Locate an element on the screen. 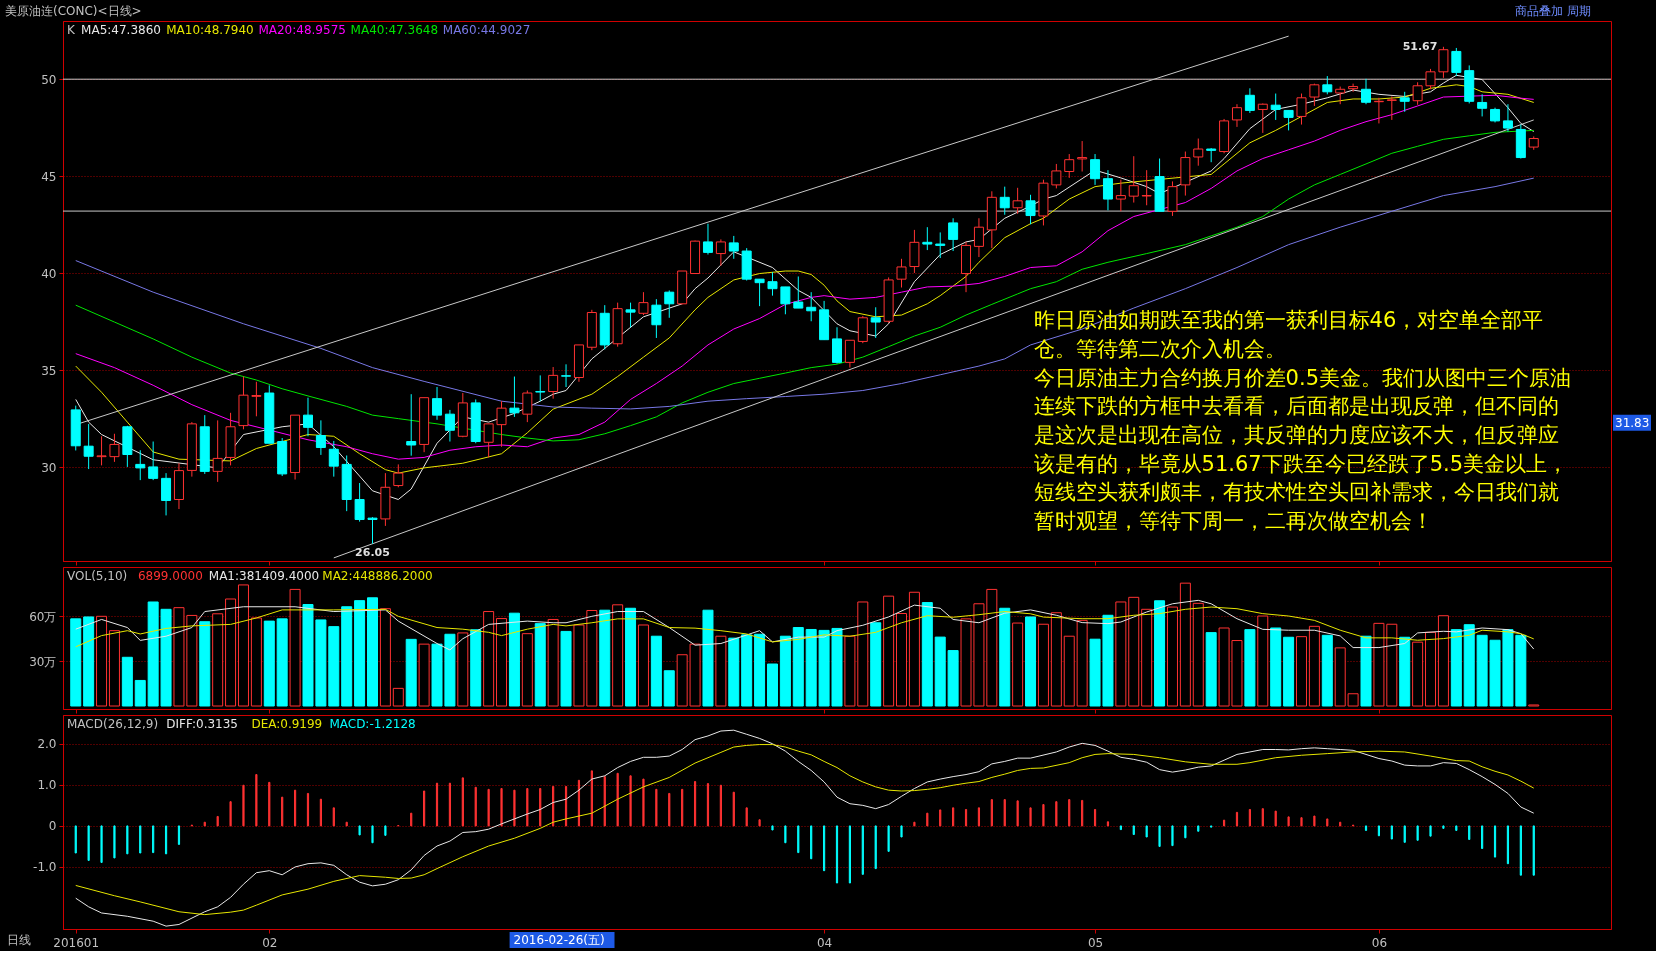 This screenshot has height=970, width=1660. y-tick-label: 0 is located at coordinates (52, 826).